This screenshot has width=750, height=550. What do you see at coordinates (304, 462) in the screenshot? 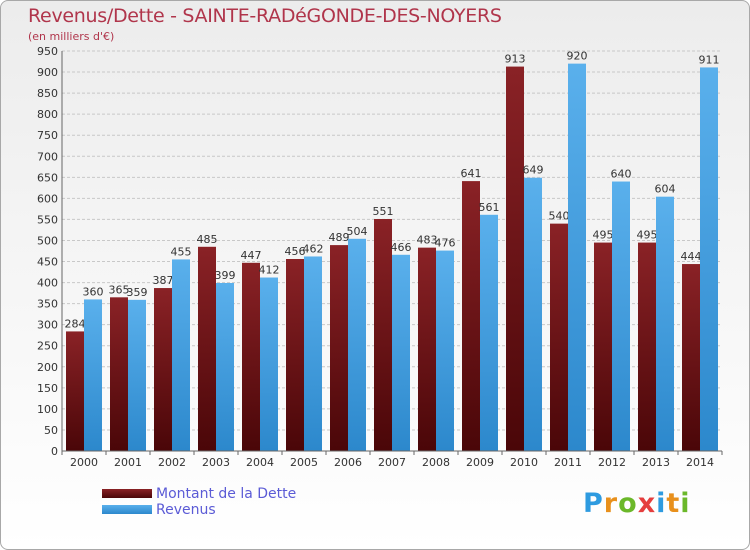
I see `x-tick-label: 2005` at bounding box center [304, 462].